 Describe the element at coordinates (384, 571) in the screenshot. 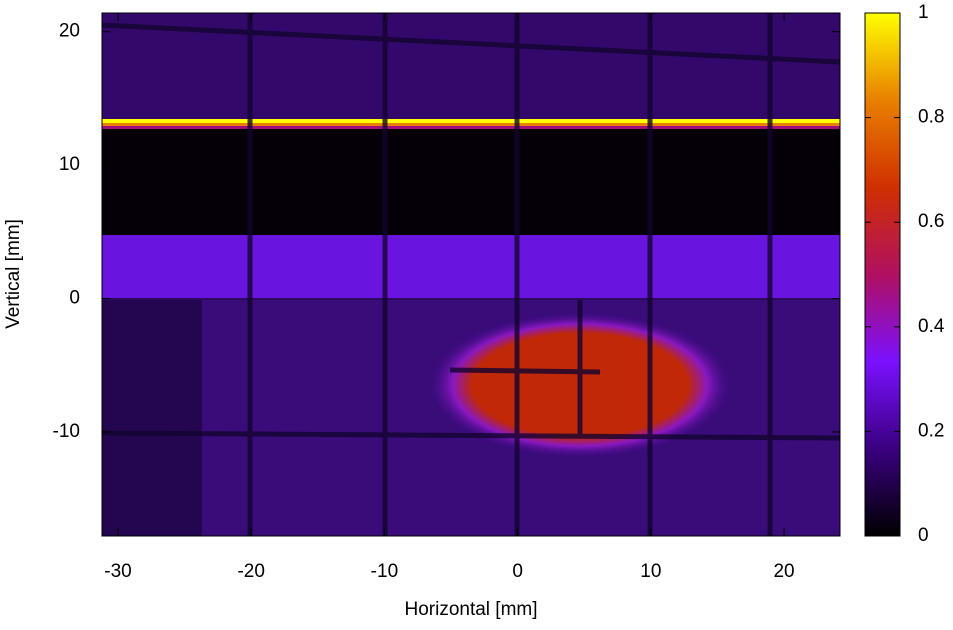

I see `x-tick-label: -10` at that location.